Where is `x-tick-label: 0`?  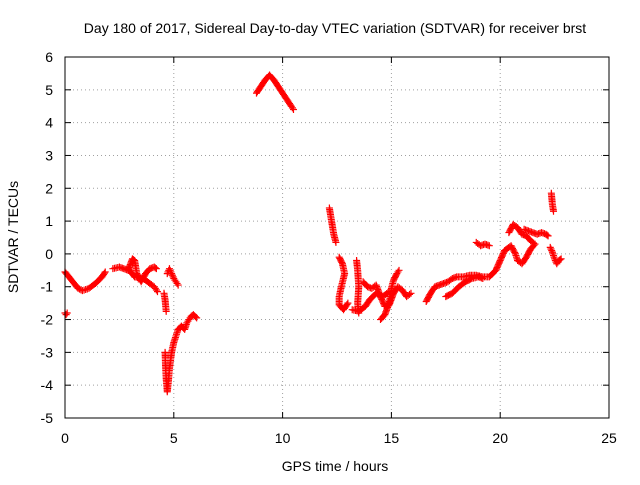
x-tick-label: 0 is located at coordinates (65, 438).